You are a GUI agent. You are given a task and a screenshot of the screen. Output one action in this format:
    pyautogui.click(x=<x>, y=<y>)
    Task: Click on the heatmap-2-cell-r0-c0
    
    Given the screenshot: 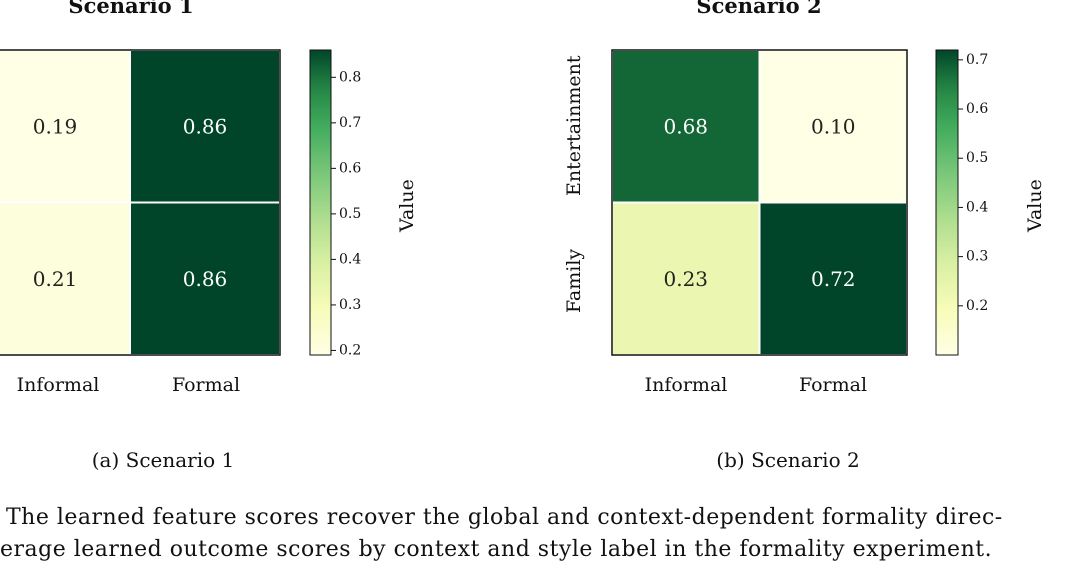 What is the action you would take?
    pyautogui.click(x=686, y=126)
    